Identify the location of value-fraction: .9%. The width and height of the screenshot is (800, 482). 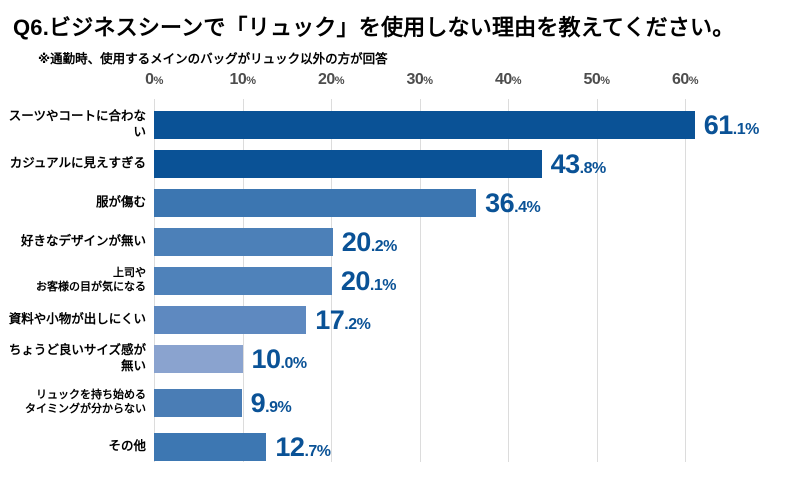
(278, 407).